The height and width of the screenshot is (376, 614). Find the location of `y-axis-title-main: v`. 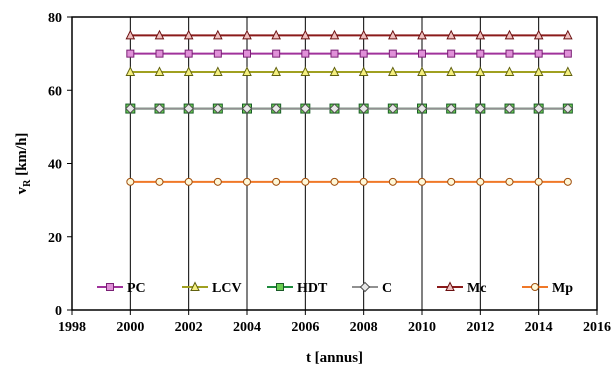

y-axis-title-main: v is located at coordinates (22, 190).